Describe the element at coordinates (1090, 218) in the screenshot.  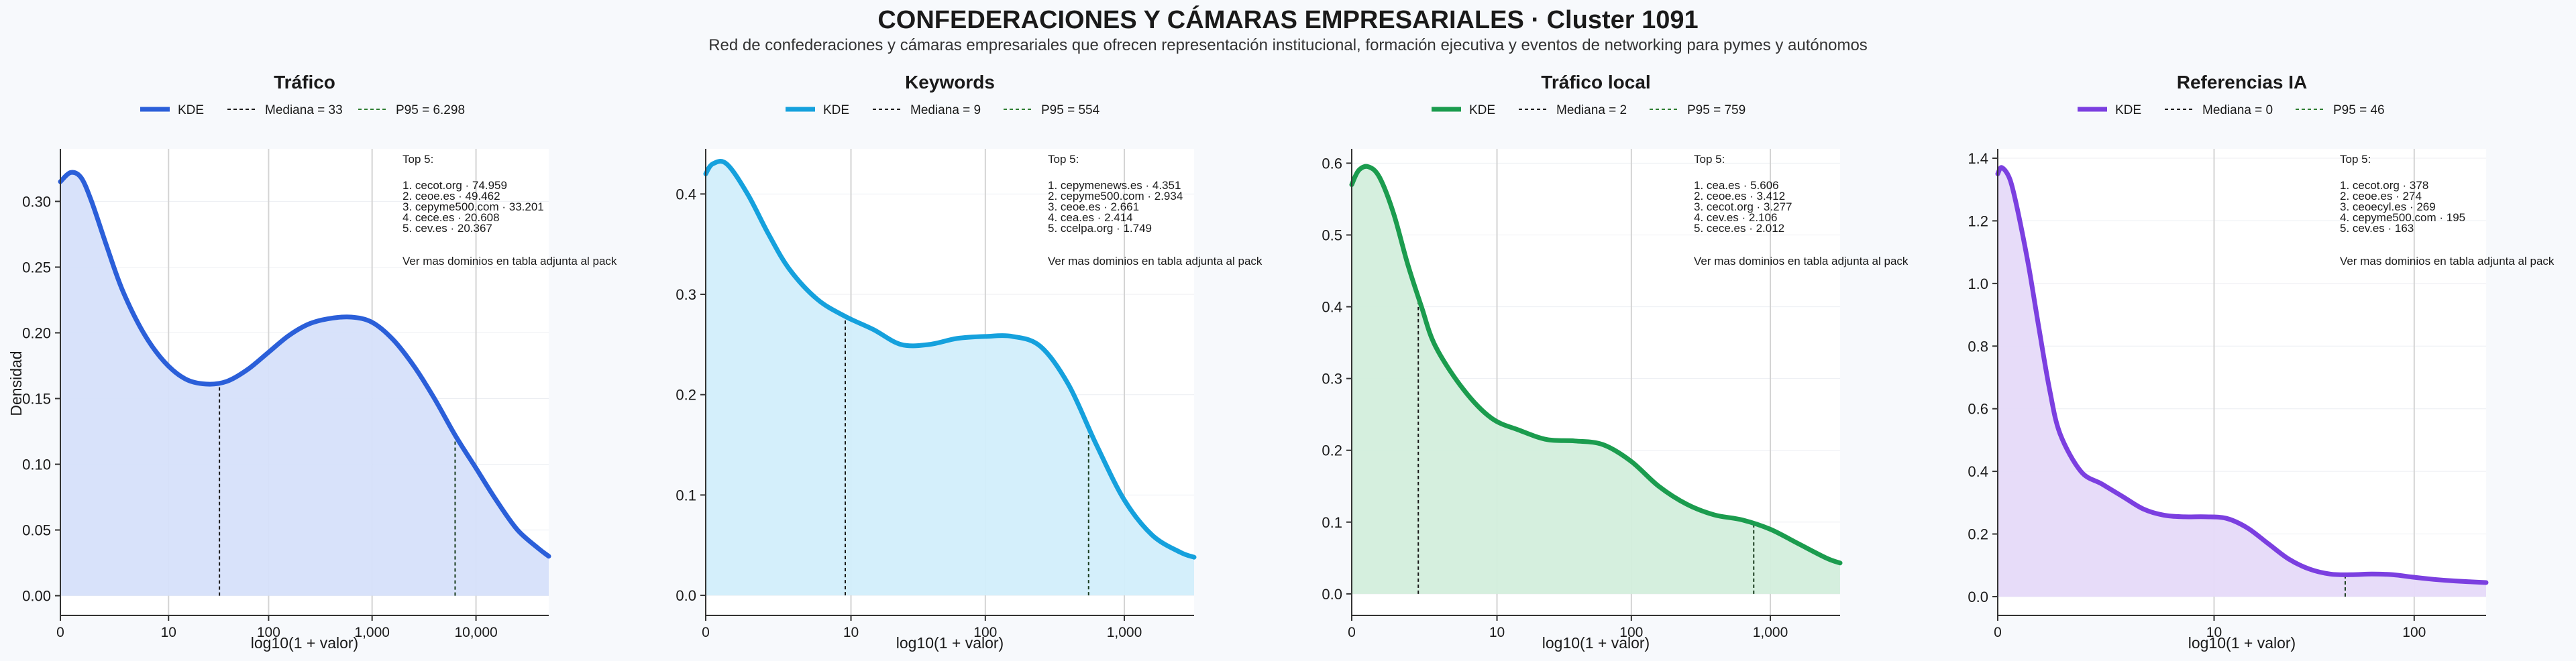
I see `top5-item: 4. cea.es · 2.414` at that location.